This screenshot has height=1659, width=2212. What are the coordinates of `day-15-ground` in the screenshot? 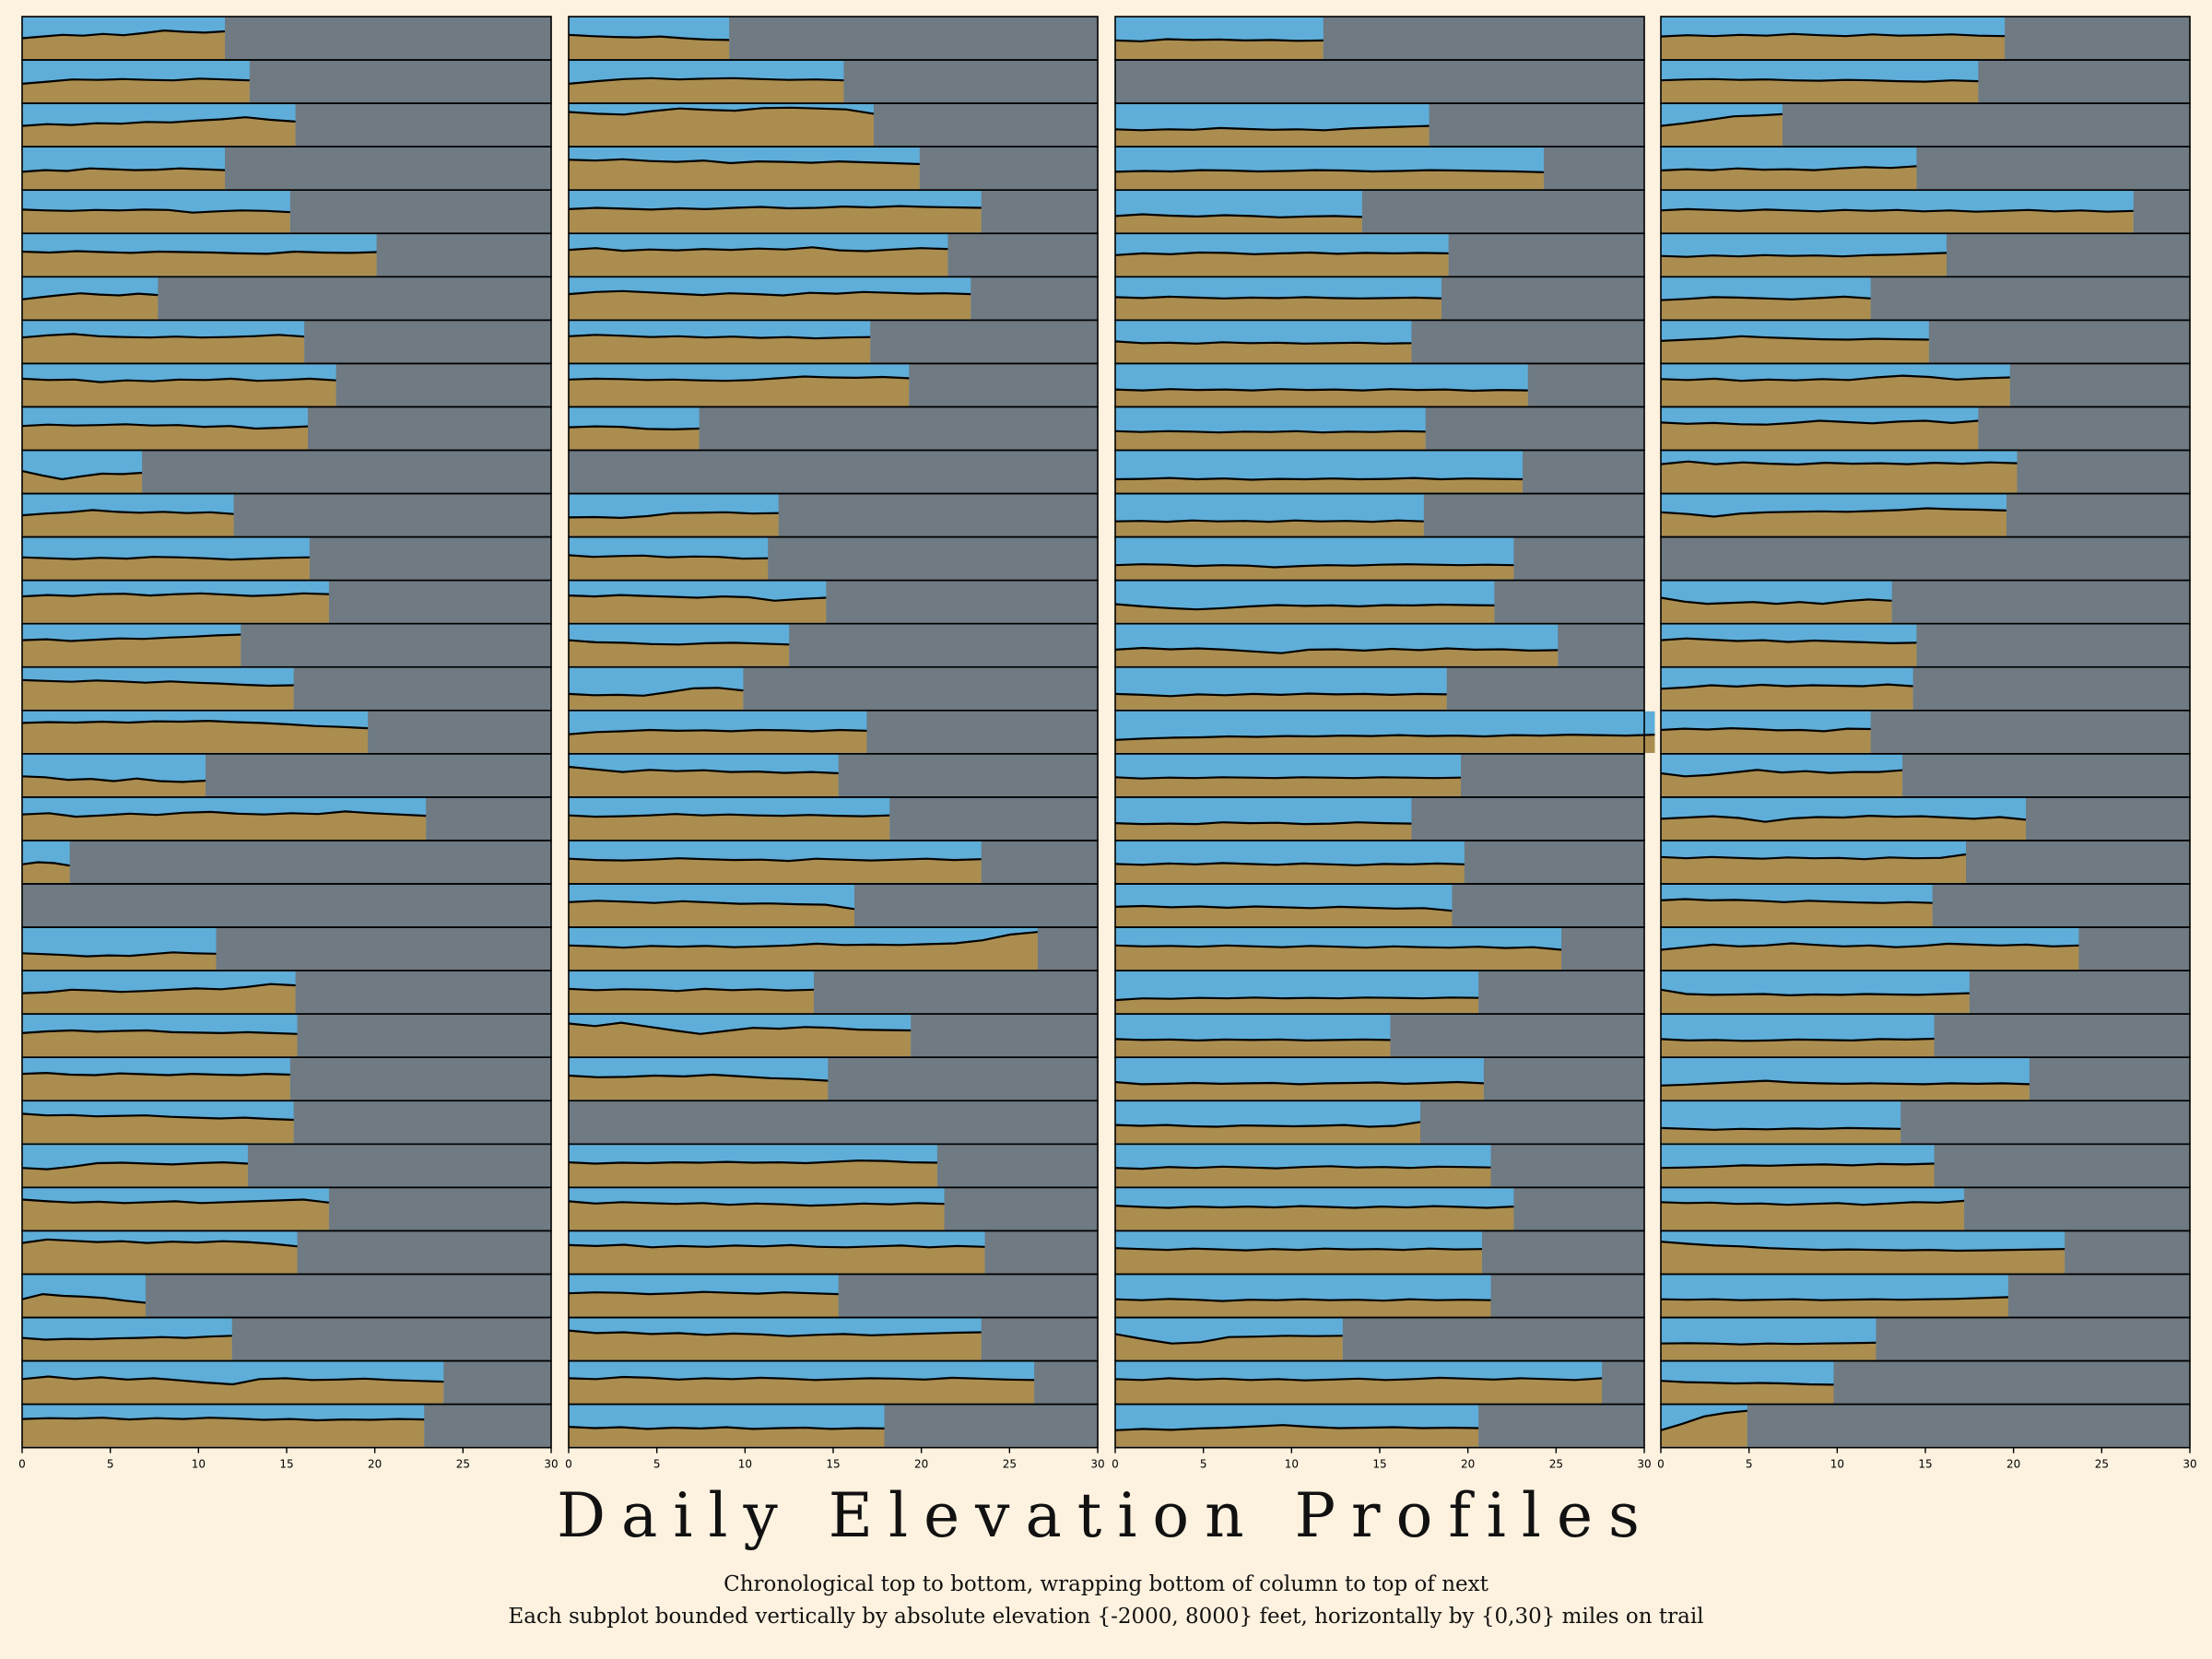 It's located at (131, 650).